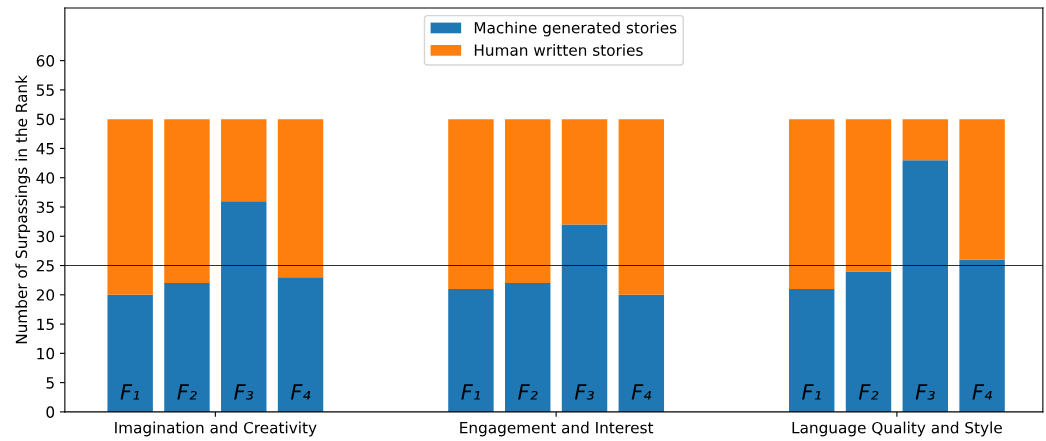  What do you see at coordinates (558, 50) in the screenshot?
I see `legend-label: Human written stories` at bounding box center [558, 50].